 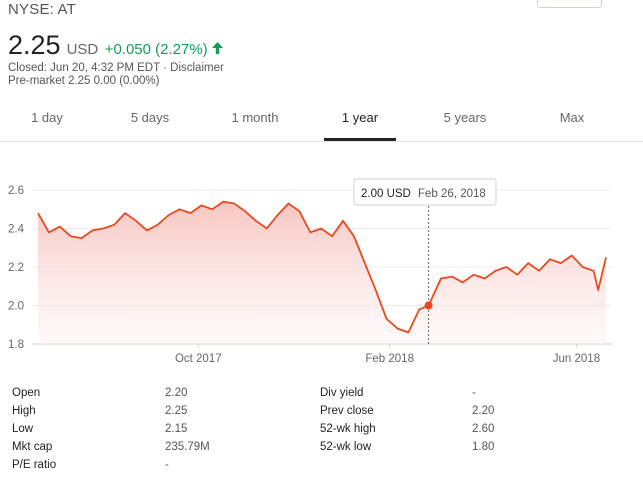 What do you see at coordinates (176, 411) in the screenshot?
I see `stat-value-high: 2.25` at bounding box center [176, 411].